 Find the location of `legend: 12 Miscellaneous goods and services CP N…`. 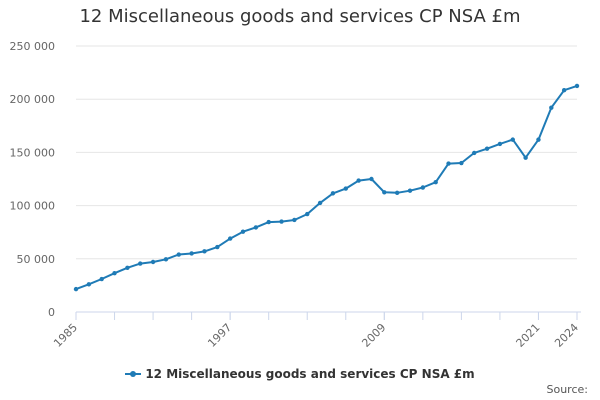

legend: 12 Miscellaneous goods and services CP N… is located at coordinates (300, 374).